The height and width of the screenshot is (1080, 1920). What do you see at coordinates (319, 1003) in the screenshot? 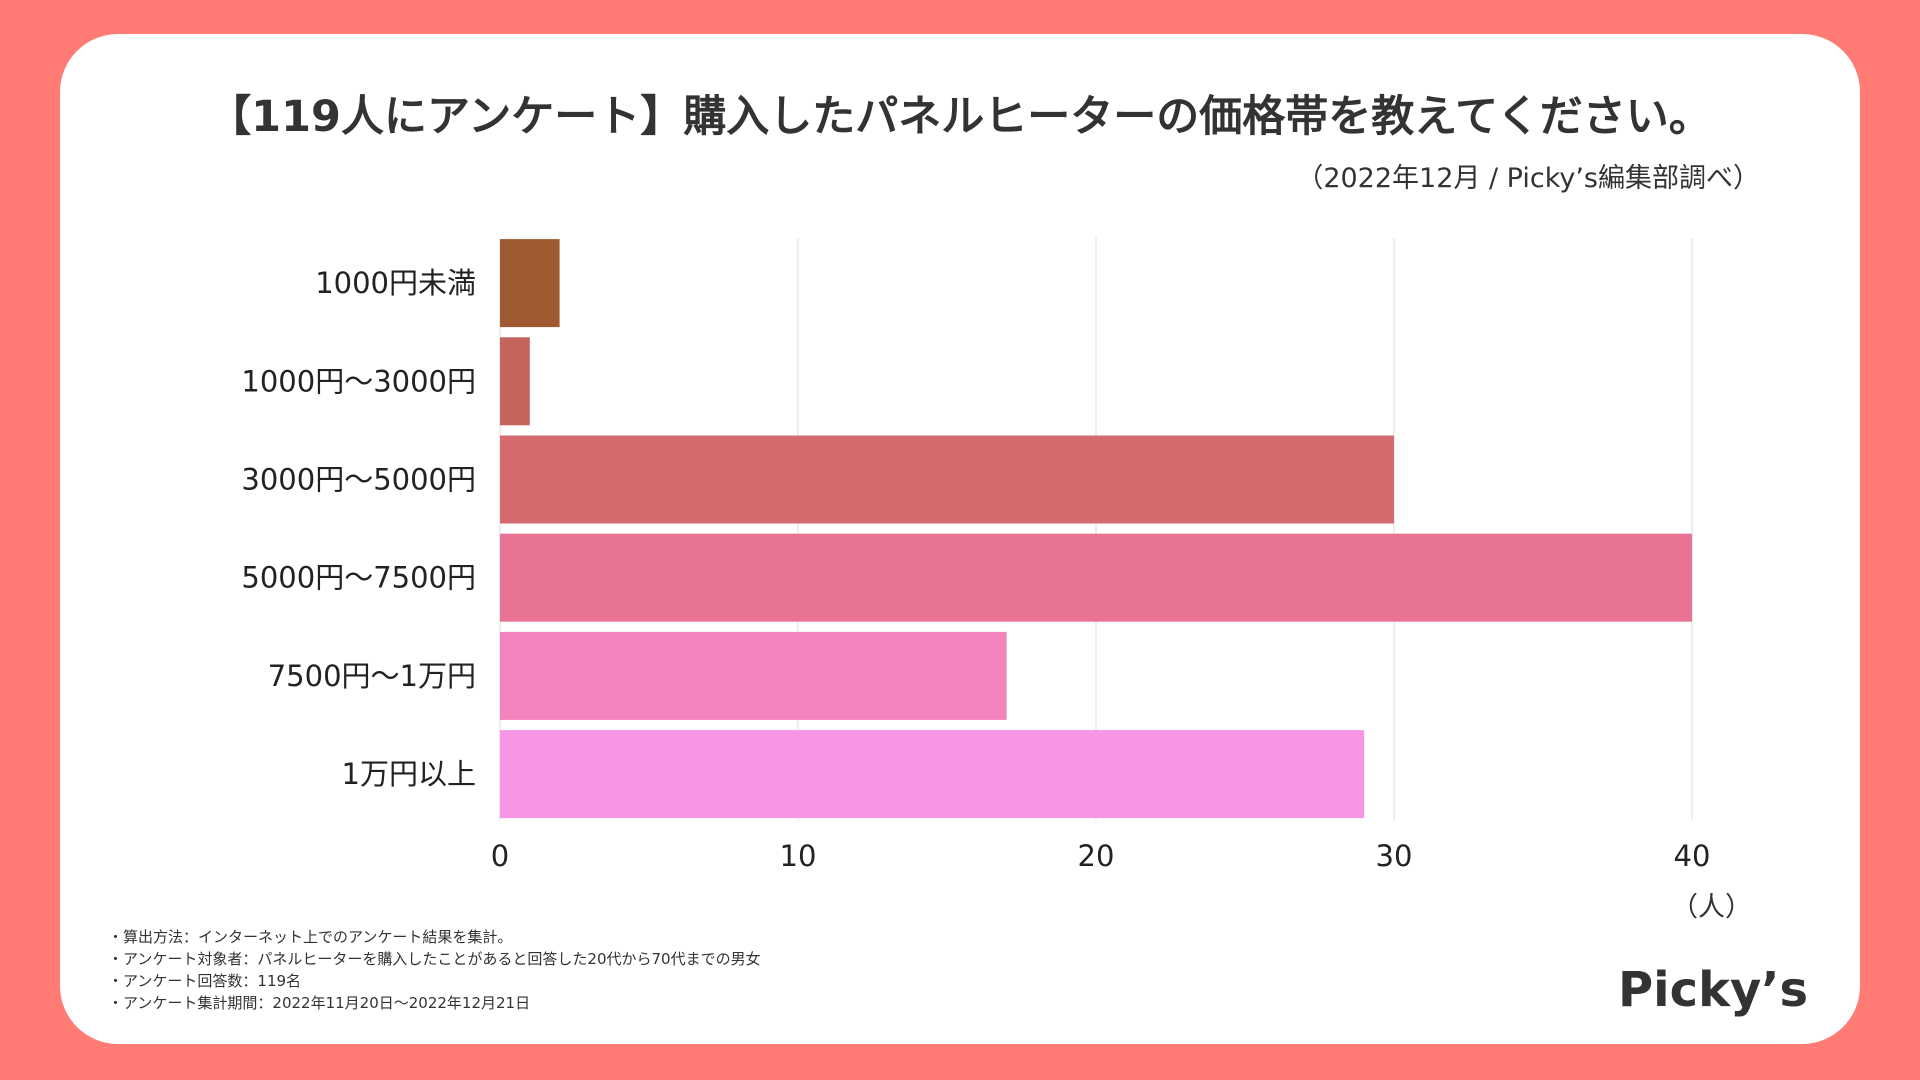
I see `note-period: ・アンケート集計期間：2022年11月20日〜2022年12月21日` at bounding box center [319, 1003].